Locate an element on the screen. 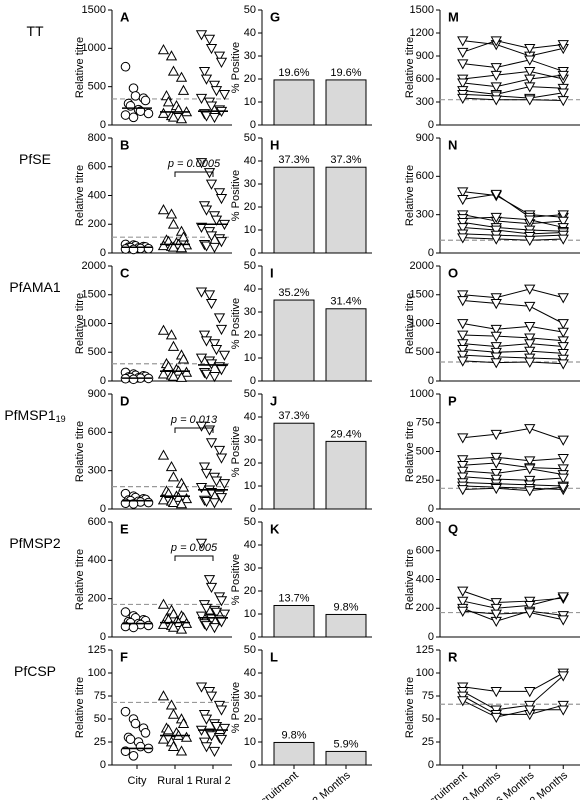 This screenshot has width=587, height=800. panel-letter: K is located at coordinates (275, 528).